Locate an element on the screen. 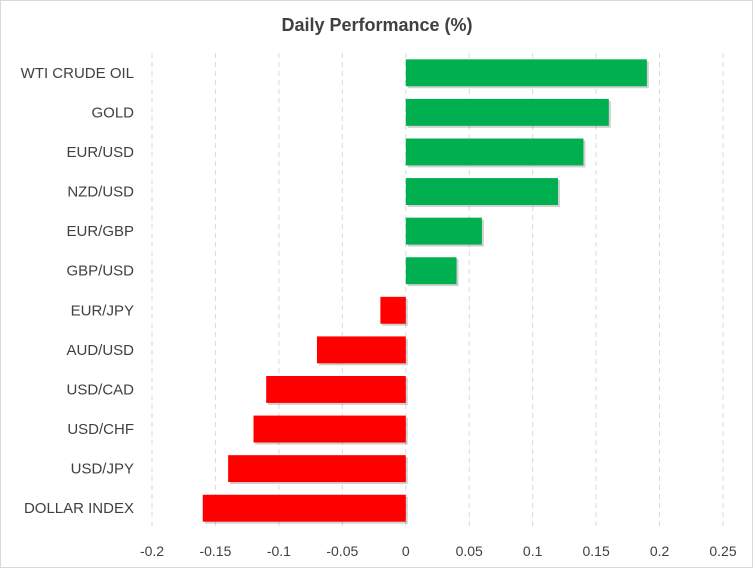 The width and height of the screenshot is (753, 569). category-label: EUR/JPY is located at coordinates (102, 310).